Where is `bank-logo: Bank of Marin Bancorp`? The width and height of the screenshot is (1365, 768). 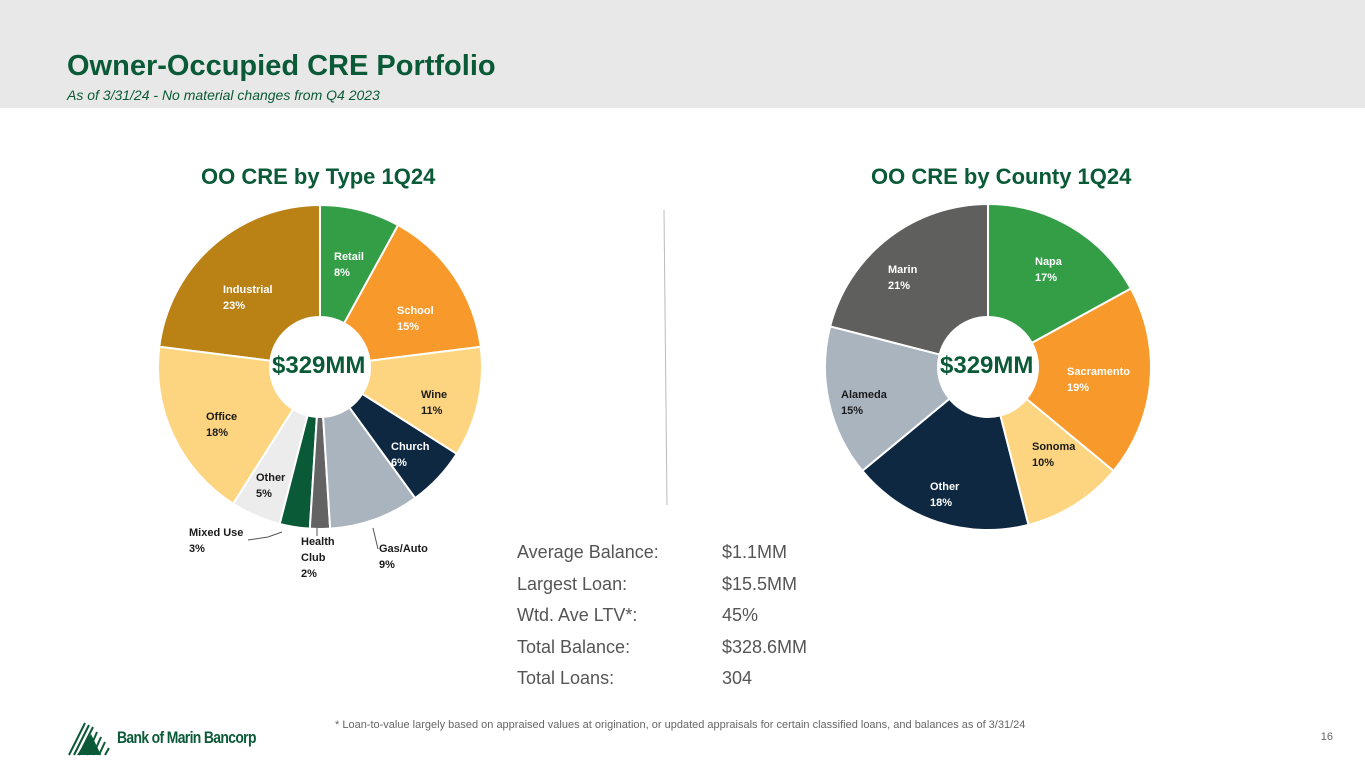 bank-logo: Bank of Marin Bancorp is located at coordinates (176, 738).